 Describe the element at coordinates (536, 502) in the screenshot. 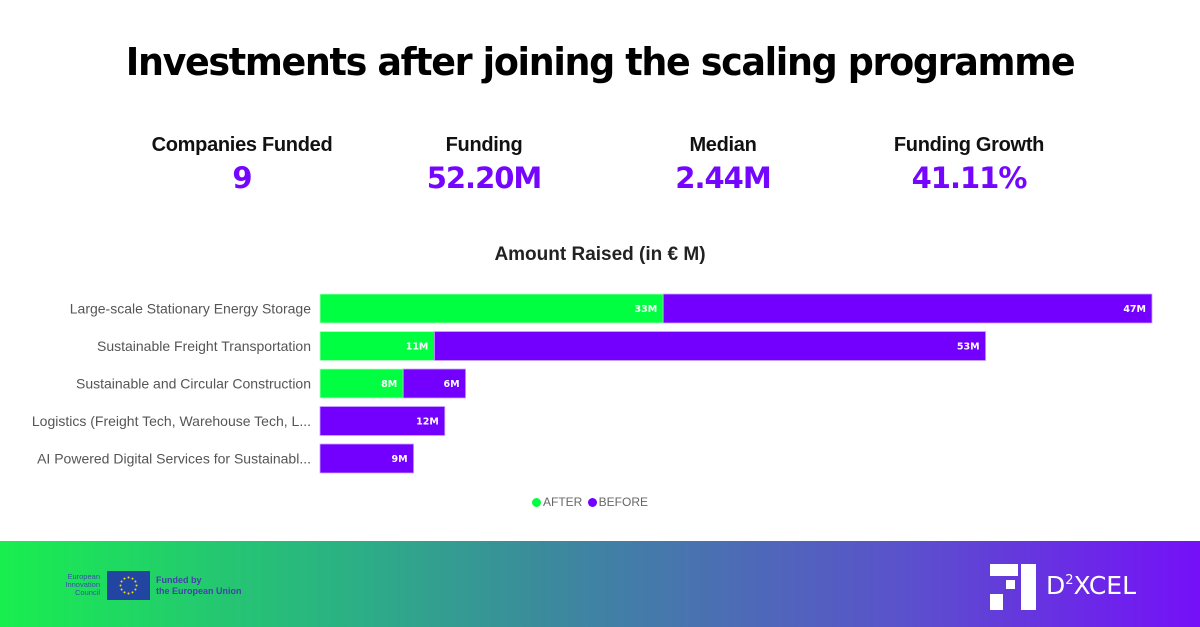

I see `legend-dot-after` at that location.